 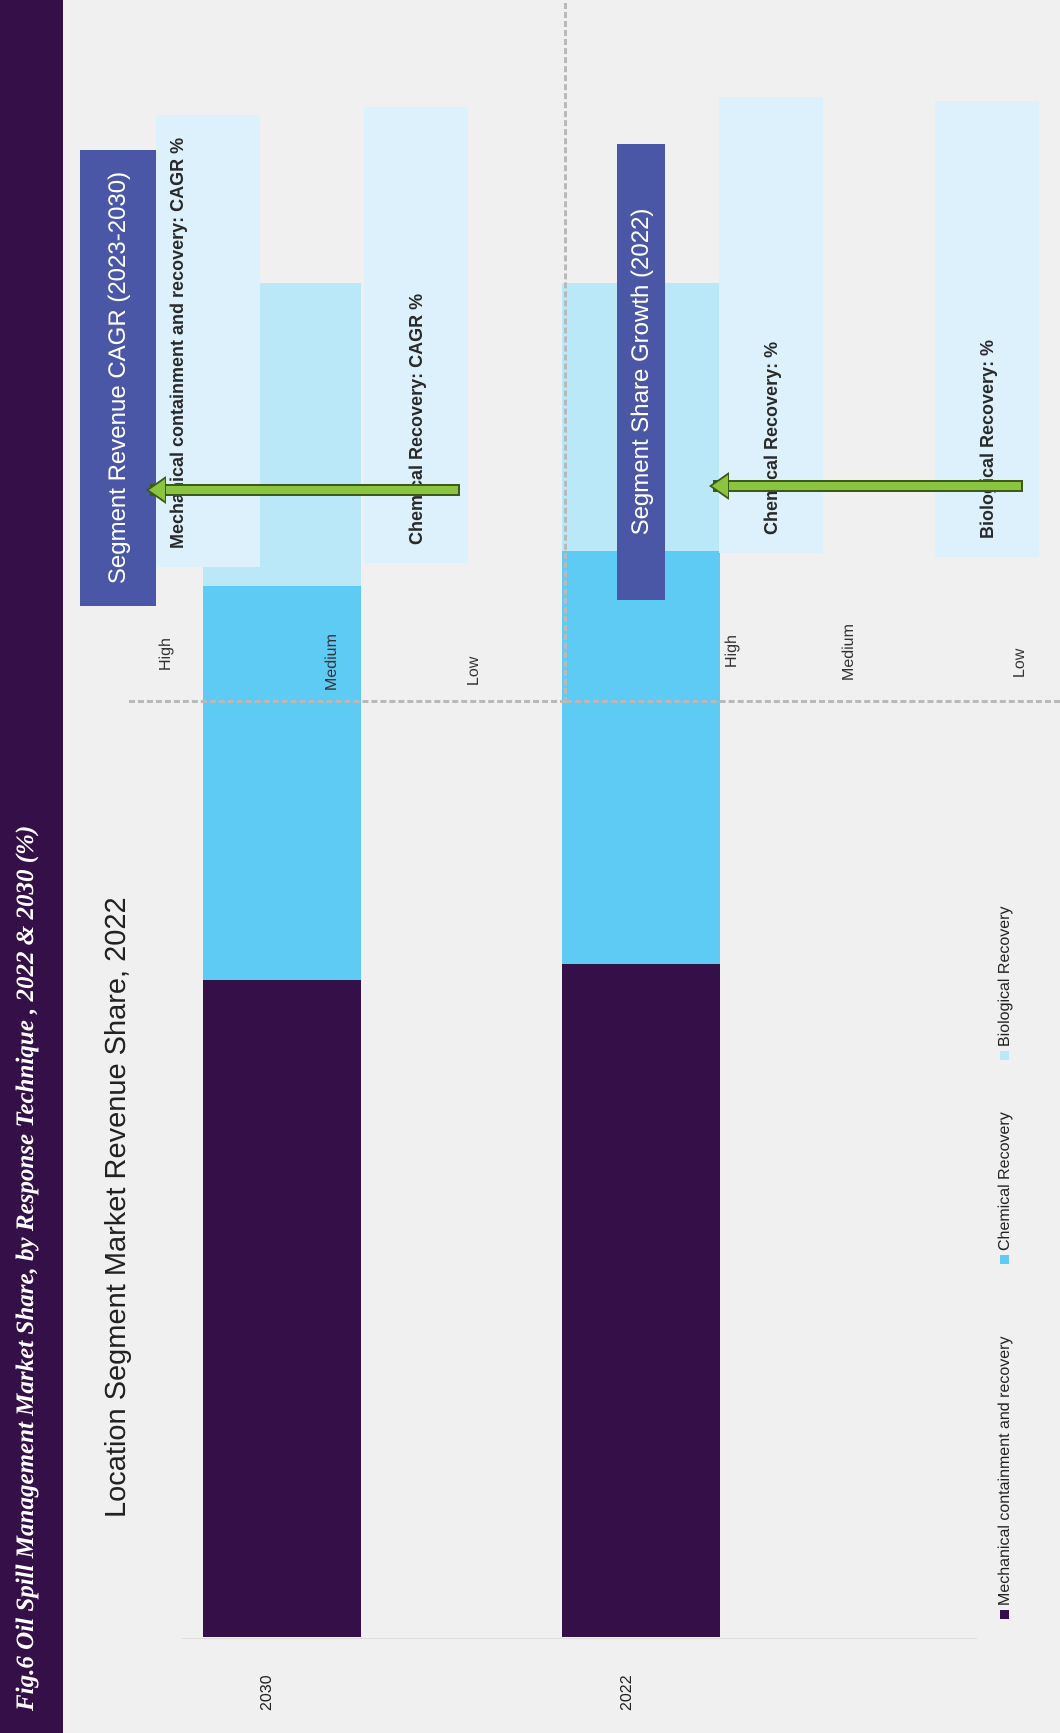 I want to click on category-axis-line, so click(x=579, y=1638).